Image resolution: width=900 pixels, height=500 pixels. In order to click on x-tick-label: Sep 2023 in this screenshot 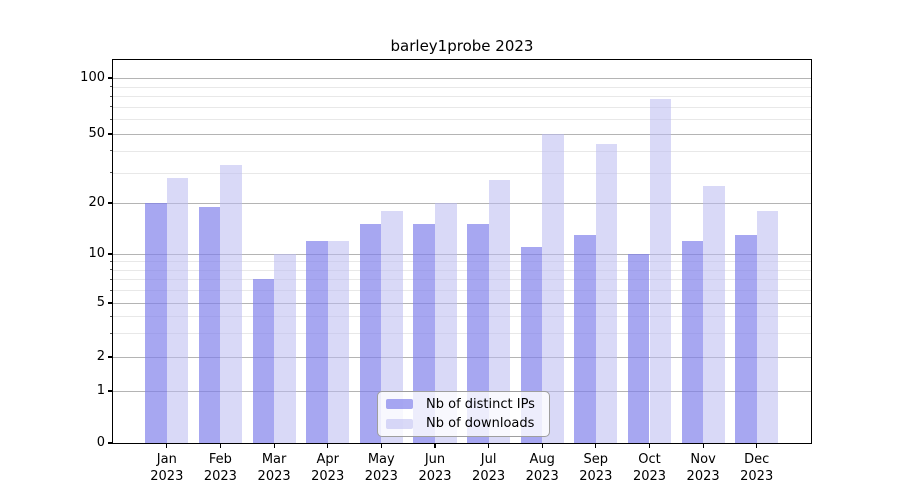, I will do `click(596, 468)`.